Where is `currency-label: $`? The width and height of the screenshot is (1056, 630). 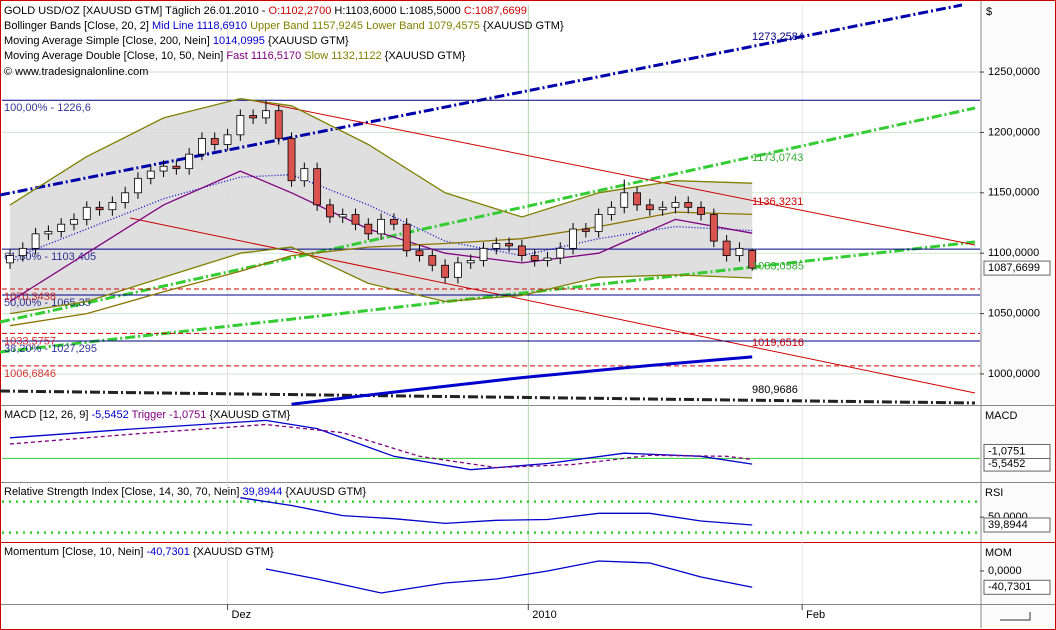
currency-label: $ is located at coordinates (989, 12).